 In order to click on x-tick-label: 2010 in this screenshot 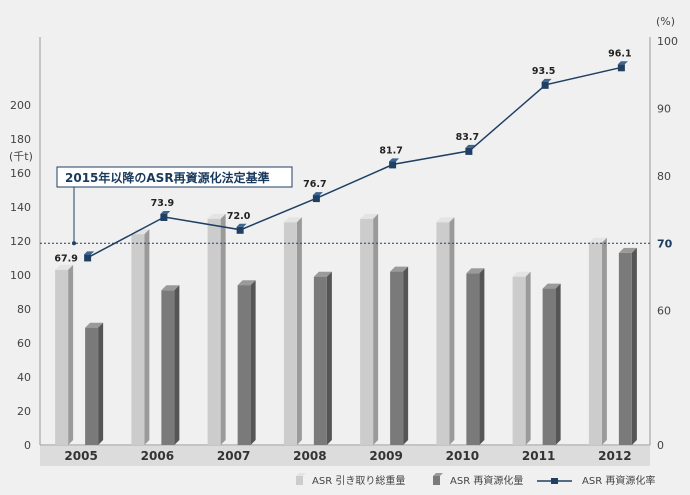, I will do `click(462, 456)`.